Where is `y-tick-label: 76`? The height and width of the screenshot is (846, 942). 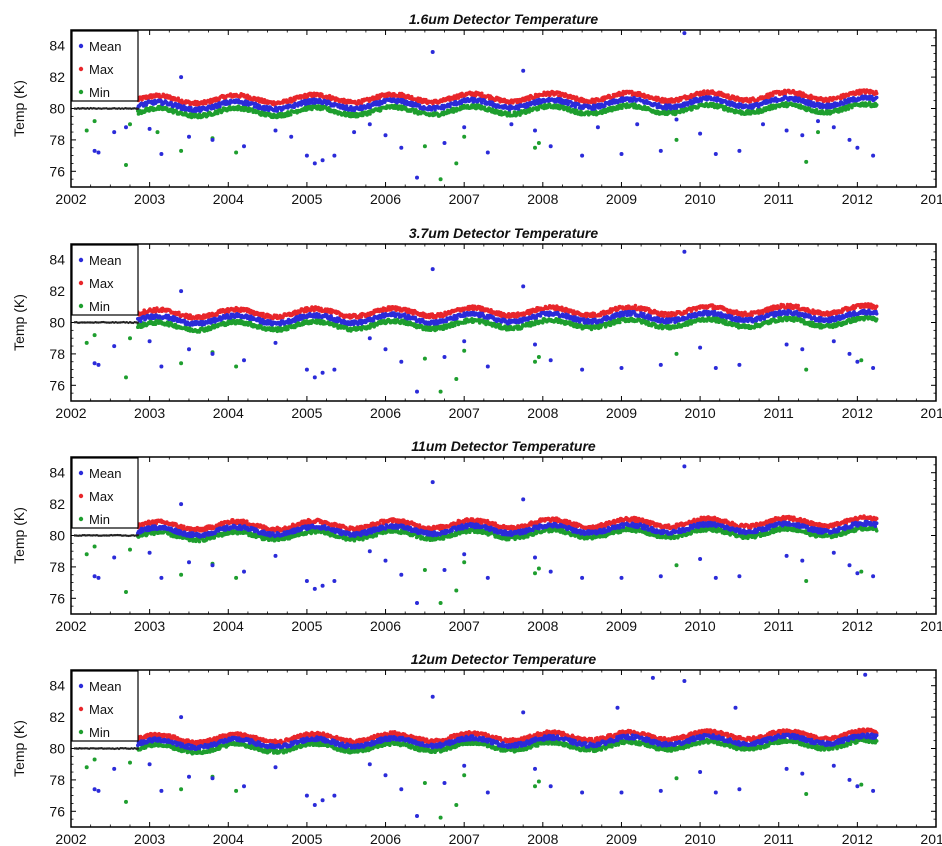
y-tick-label: 76 is located at coordinates (57, 171).